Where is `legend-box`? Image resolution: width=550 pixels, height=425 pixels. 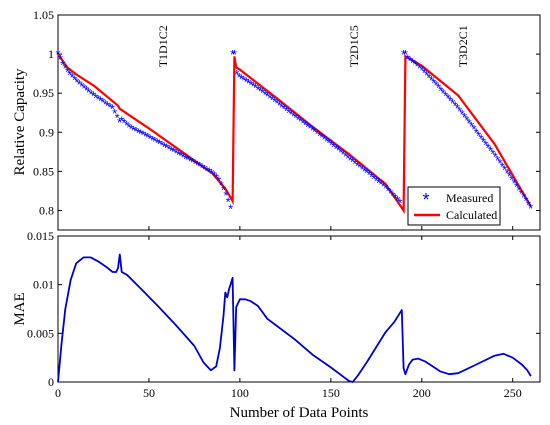
legend-box is located at coordinates (454, 206).